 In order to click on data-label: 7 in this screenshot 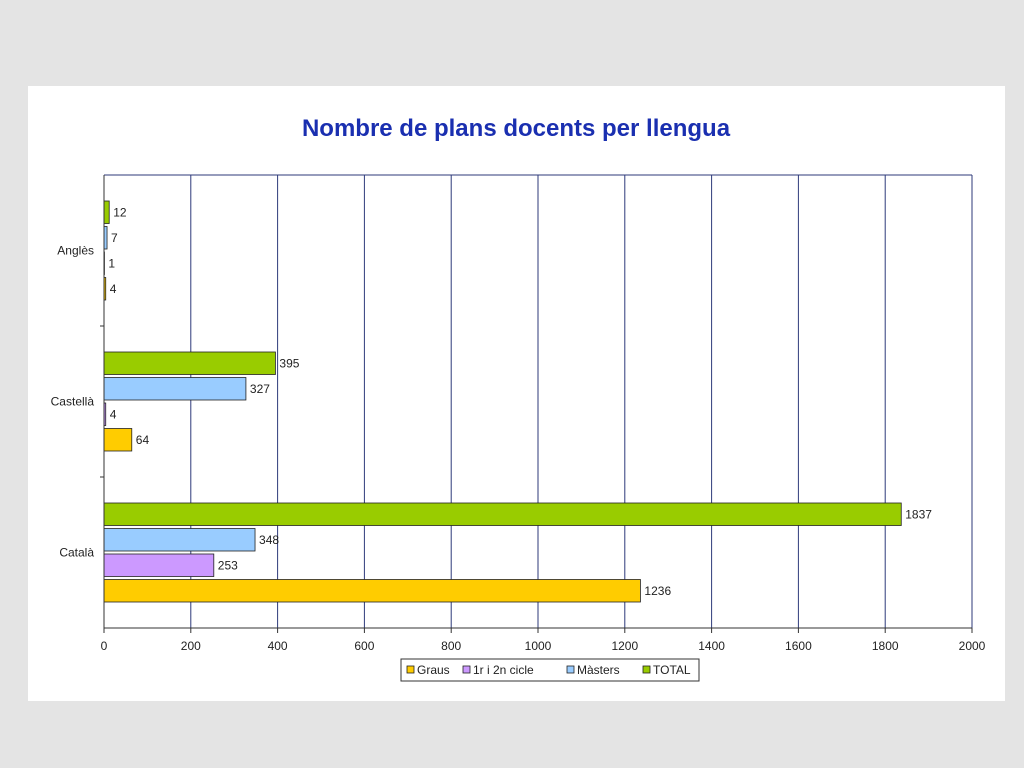, I will do `click(114, 238)`.